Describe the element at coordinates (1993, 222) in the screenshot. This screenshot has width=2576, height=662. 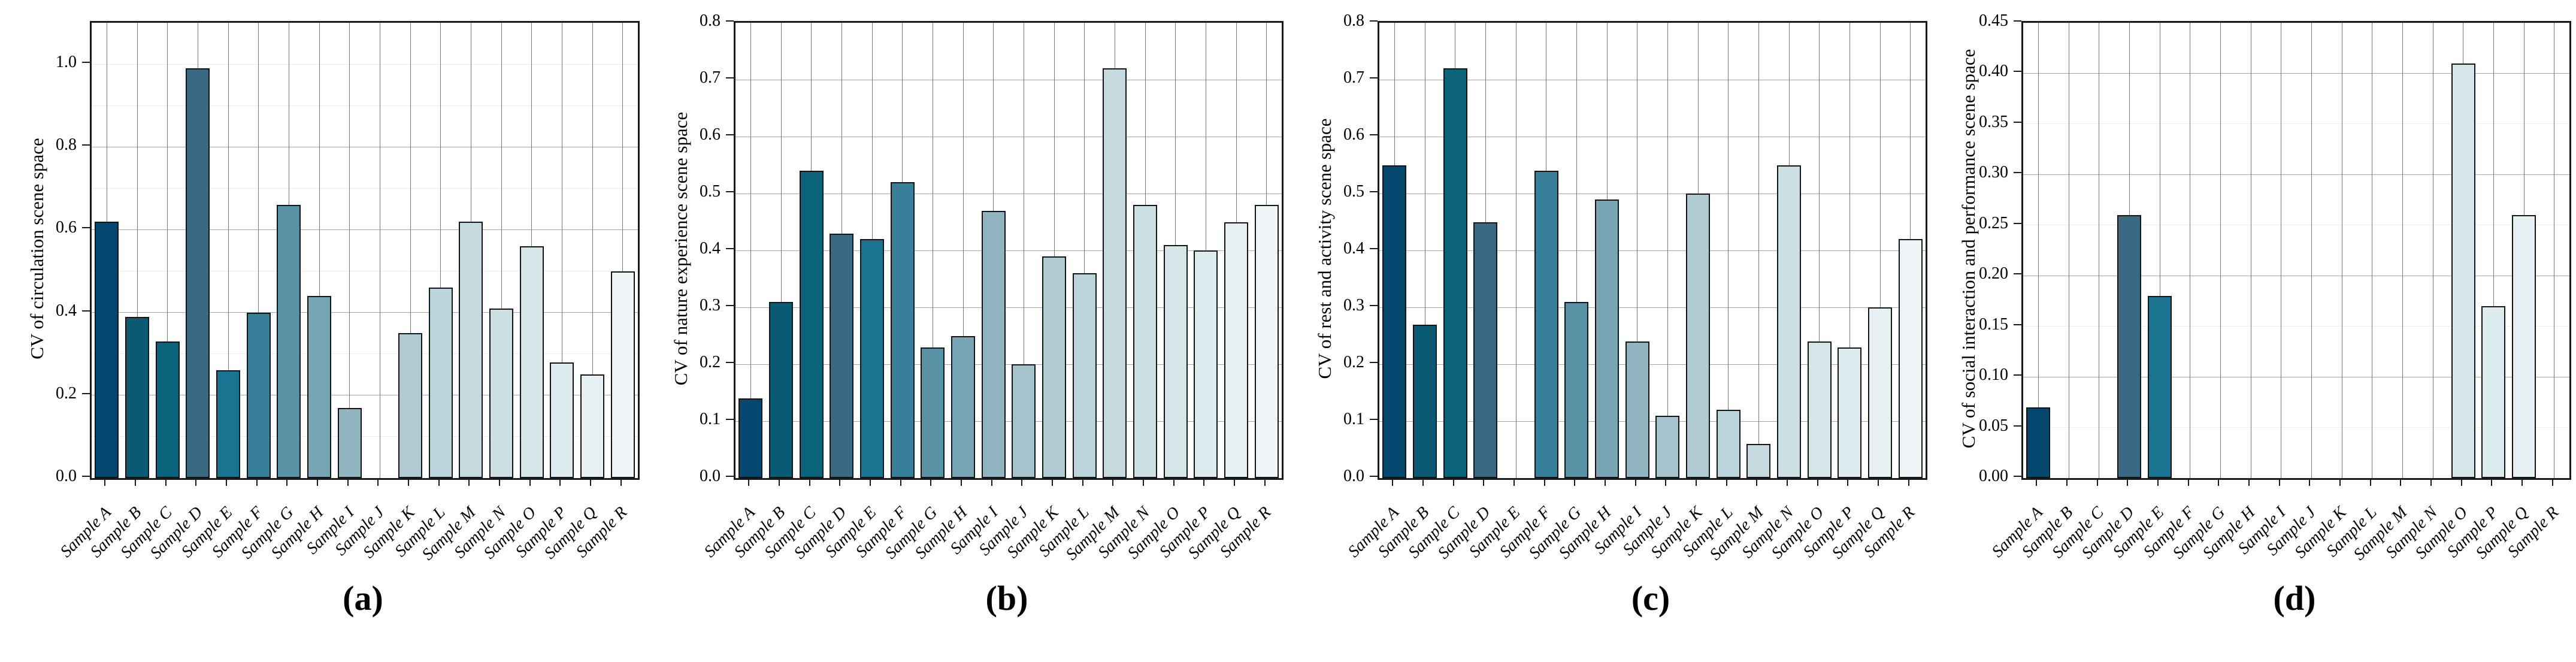
I see `y-tick-label: 0.25` at that location.